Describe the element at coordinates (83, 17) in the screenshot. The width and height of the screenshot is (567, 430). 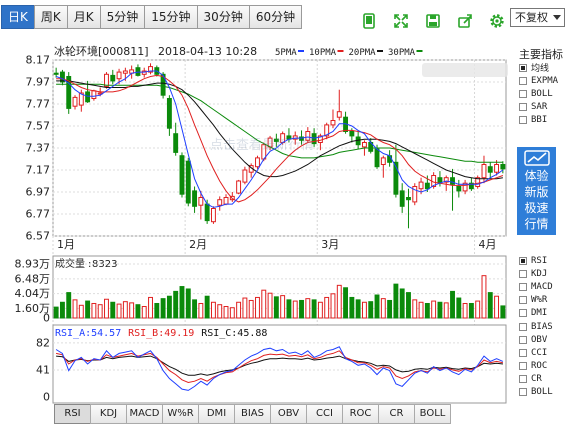
I see `tab-monthly-k: 月K` at that location.